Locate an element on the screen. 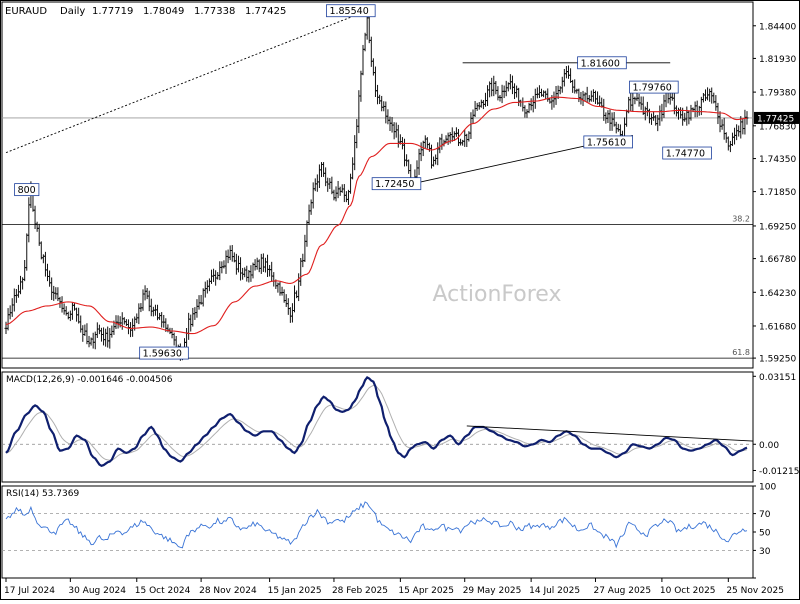 The height and width of the screenshot is (604, 800). current-price-badge-label: 1.77425 is located at coordinates (775, 119).